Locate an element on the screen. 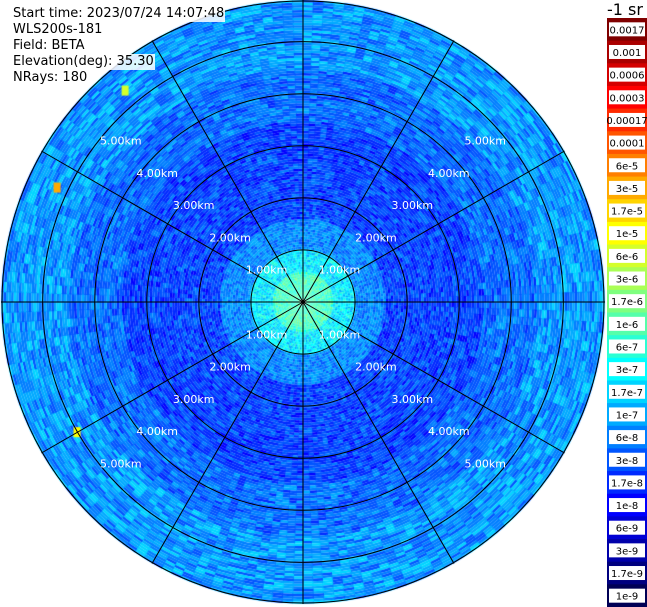  colorbar-tick-label: 1.7e-8 is located at coordinates (627, 483).